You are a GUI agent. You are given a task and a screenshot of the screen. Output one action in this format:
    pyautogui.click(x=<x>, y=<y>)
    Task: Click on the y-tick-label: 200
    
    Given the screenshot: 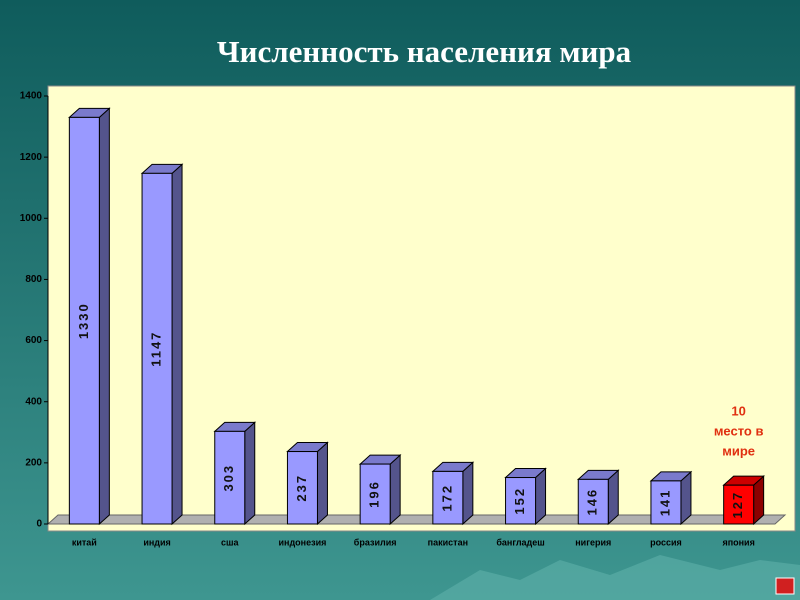 What is the action you would take?
    pyautogui.click(x=33, y=462)
    